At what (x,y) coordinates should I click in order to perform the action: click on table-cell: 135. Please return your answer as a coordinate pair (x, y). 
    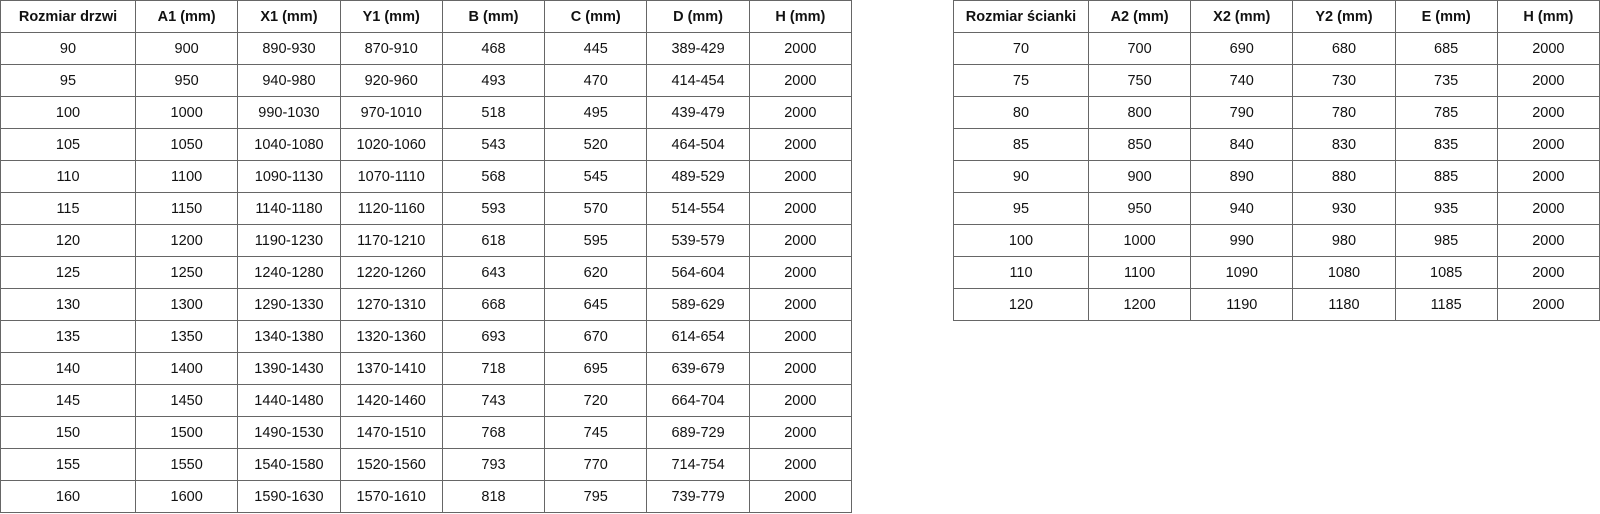
    Looking at the image, I should click on (68, 336).